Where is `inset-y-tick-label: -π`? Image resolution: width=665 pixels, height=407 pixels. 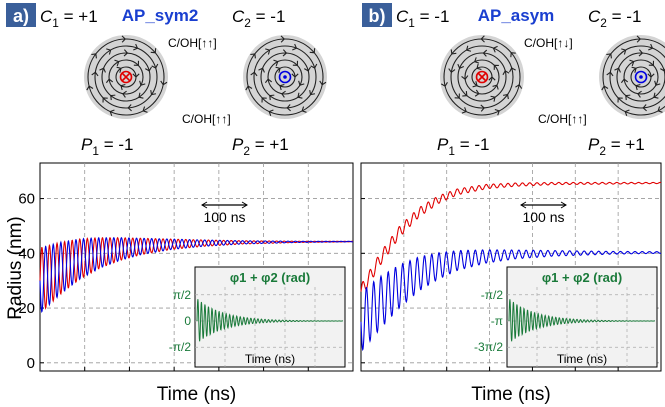
inset-y-tick-label: -π is located at coordinates (497, 321).